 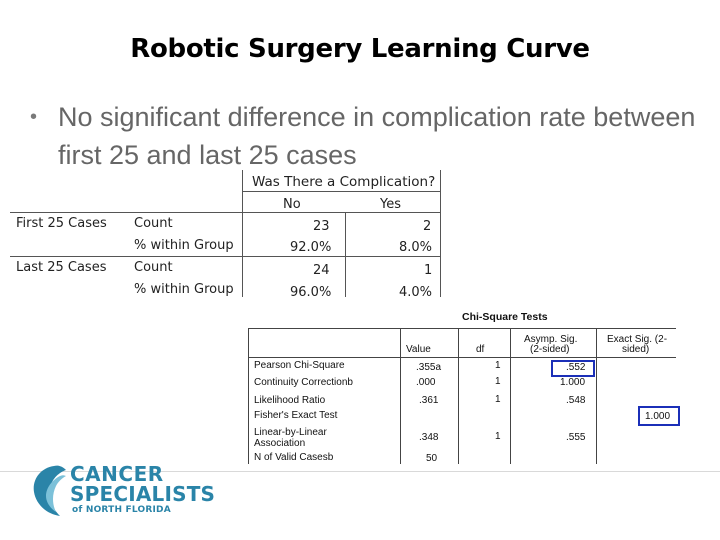 I want to click on cell-value: .361, so click(x=429, y=400).